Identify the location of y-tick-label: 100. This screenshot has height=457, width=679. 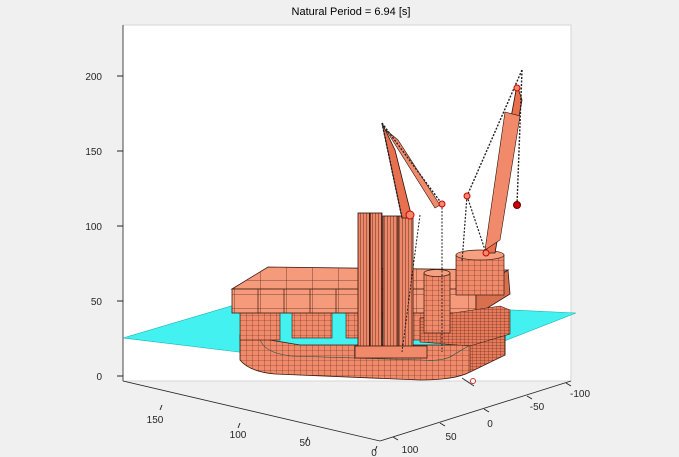
(410, 450).